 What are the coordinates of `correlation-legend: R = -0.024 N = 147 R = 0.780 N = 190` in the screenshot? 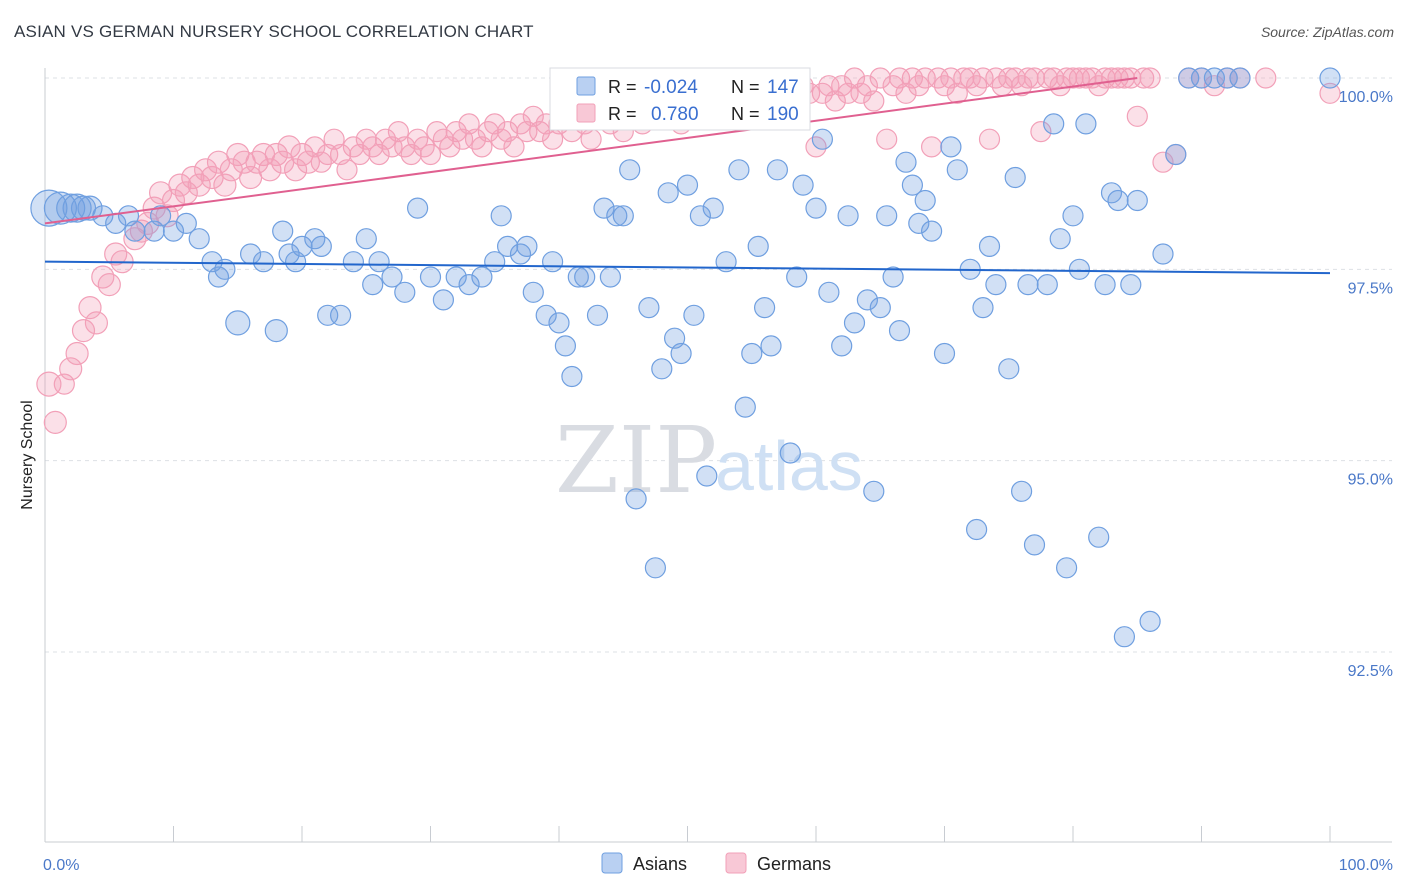 It's located at (680, 99).